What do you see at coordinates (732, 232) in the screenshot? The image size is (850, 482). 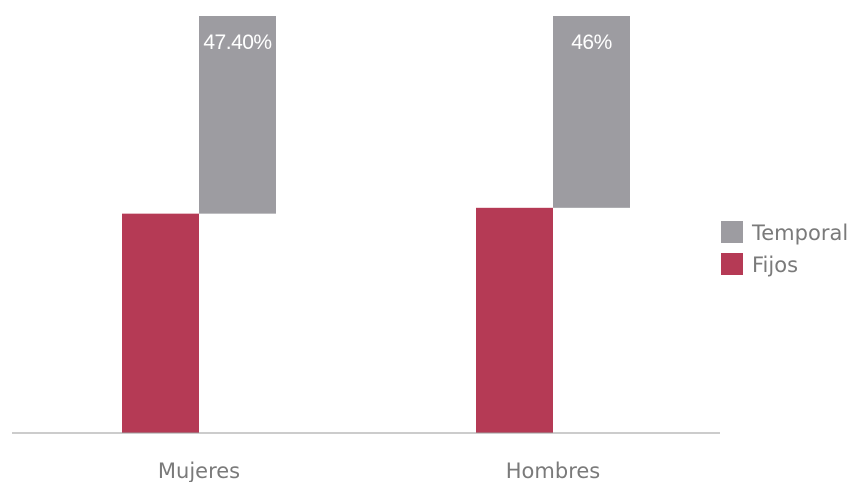 I see `legend-swatch-temporal` at bounding box center [732, 232].